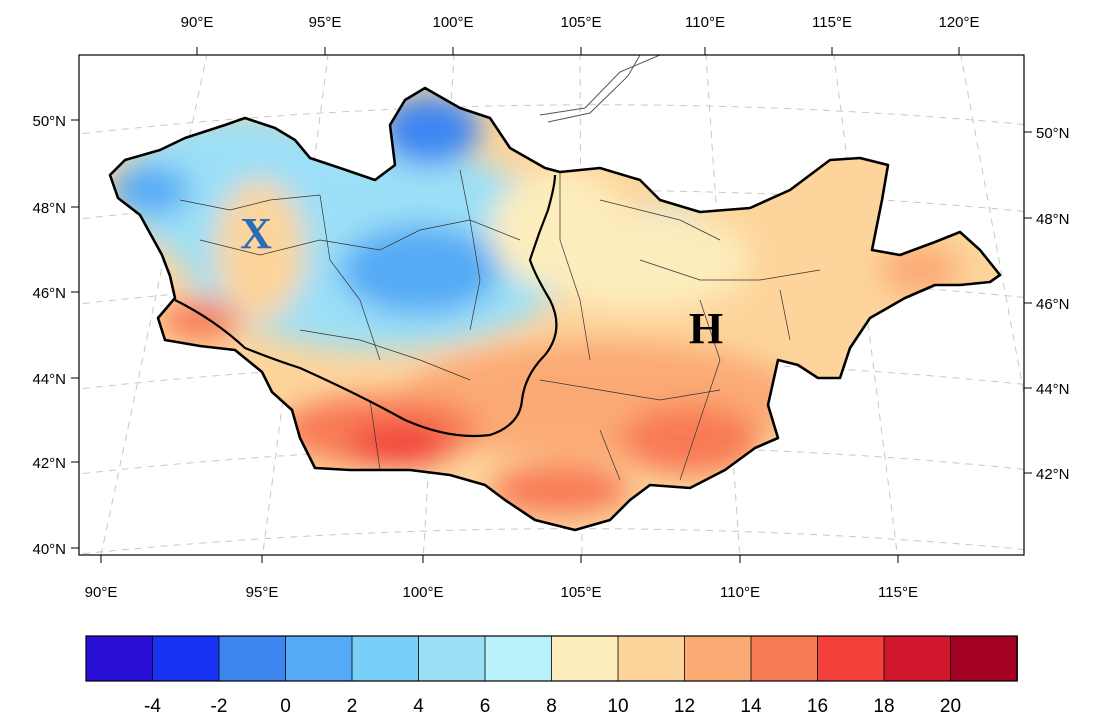 The width and height of the screenshot is (1101, 725). I want to click on colorbar, so click(551, 658).